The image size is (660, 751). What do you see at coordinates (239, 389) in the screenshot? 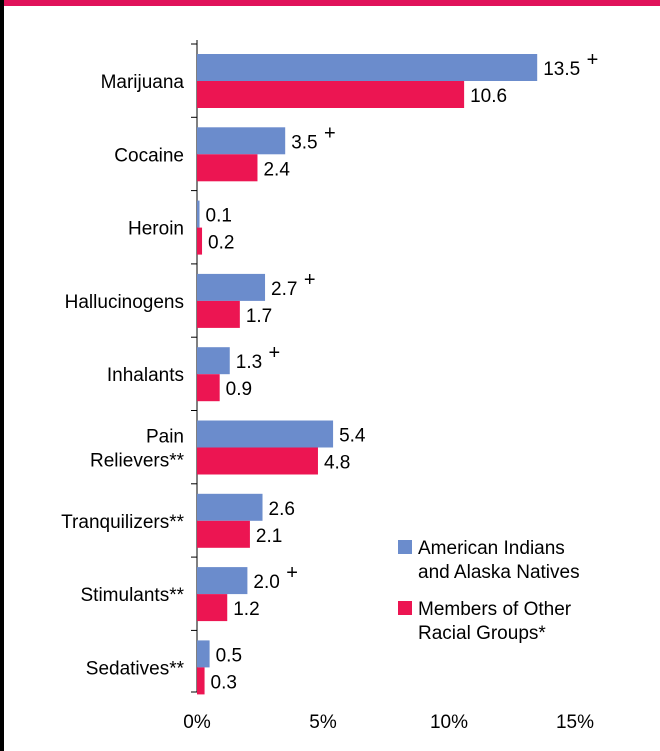
I see `data-label: 0.9` at bounding box center [239, 389].